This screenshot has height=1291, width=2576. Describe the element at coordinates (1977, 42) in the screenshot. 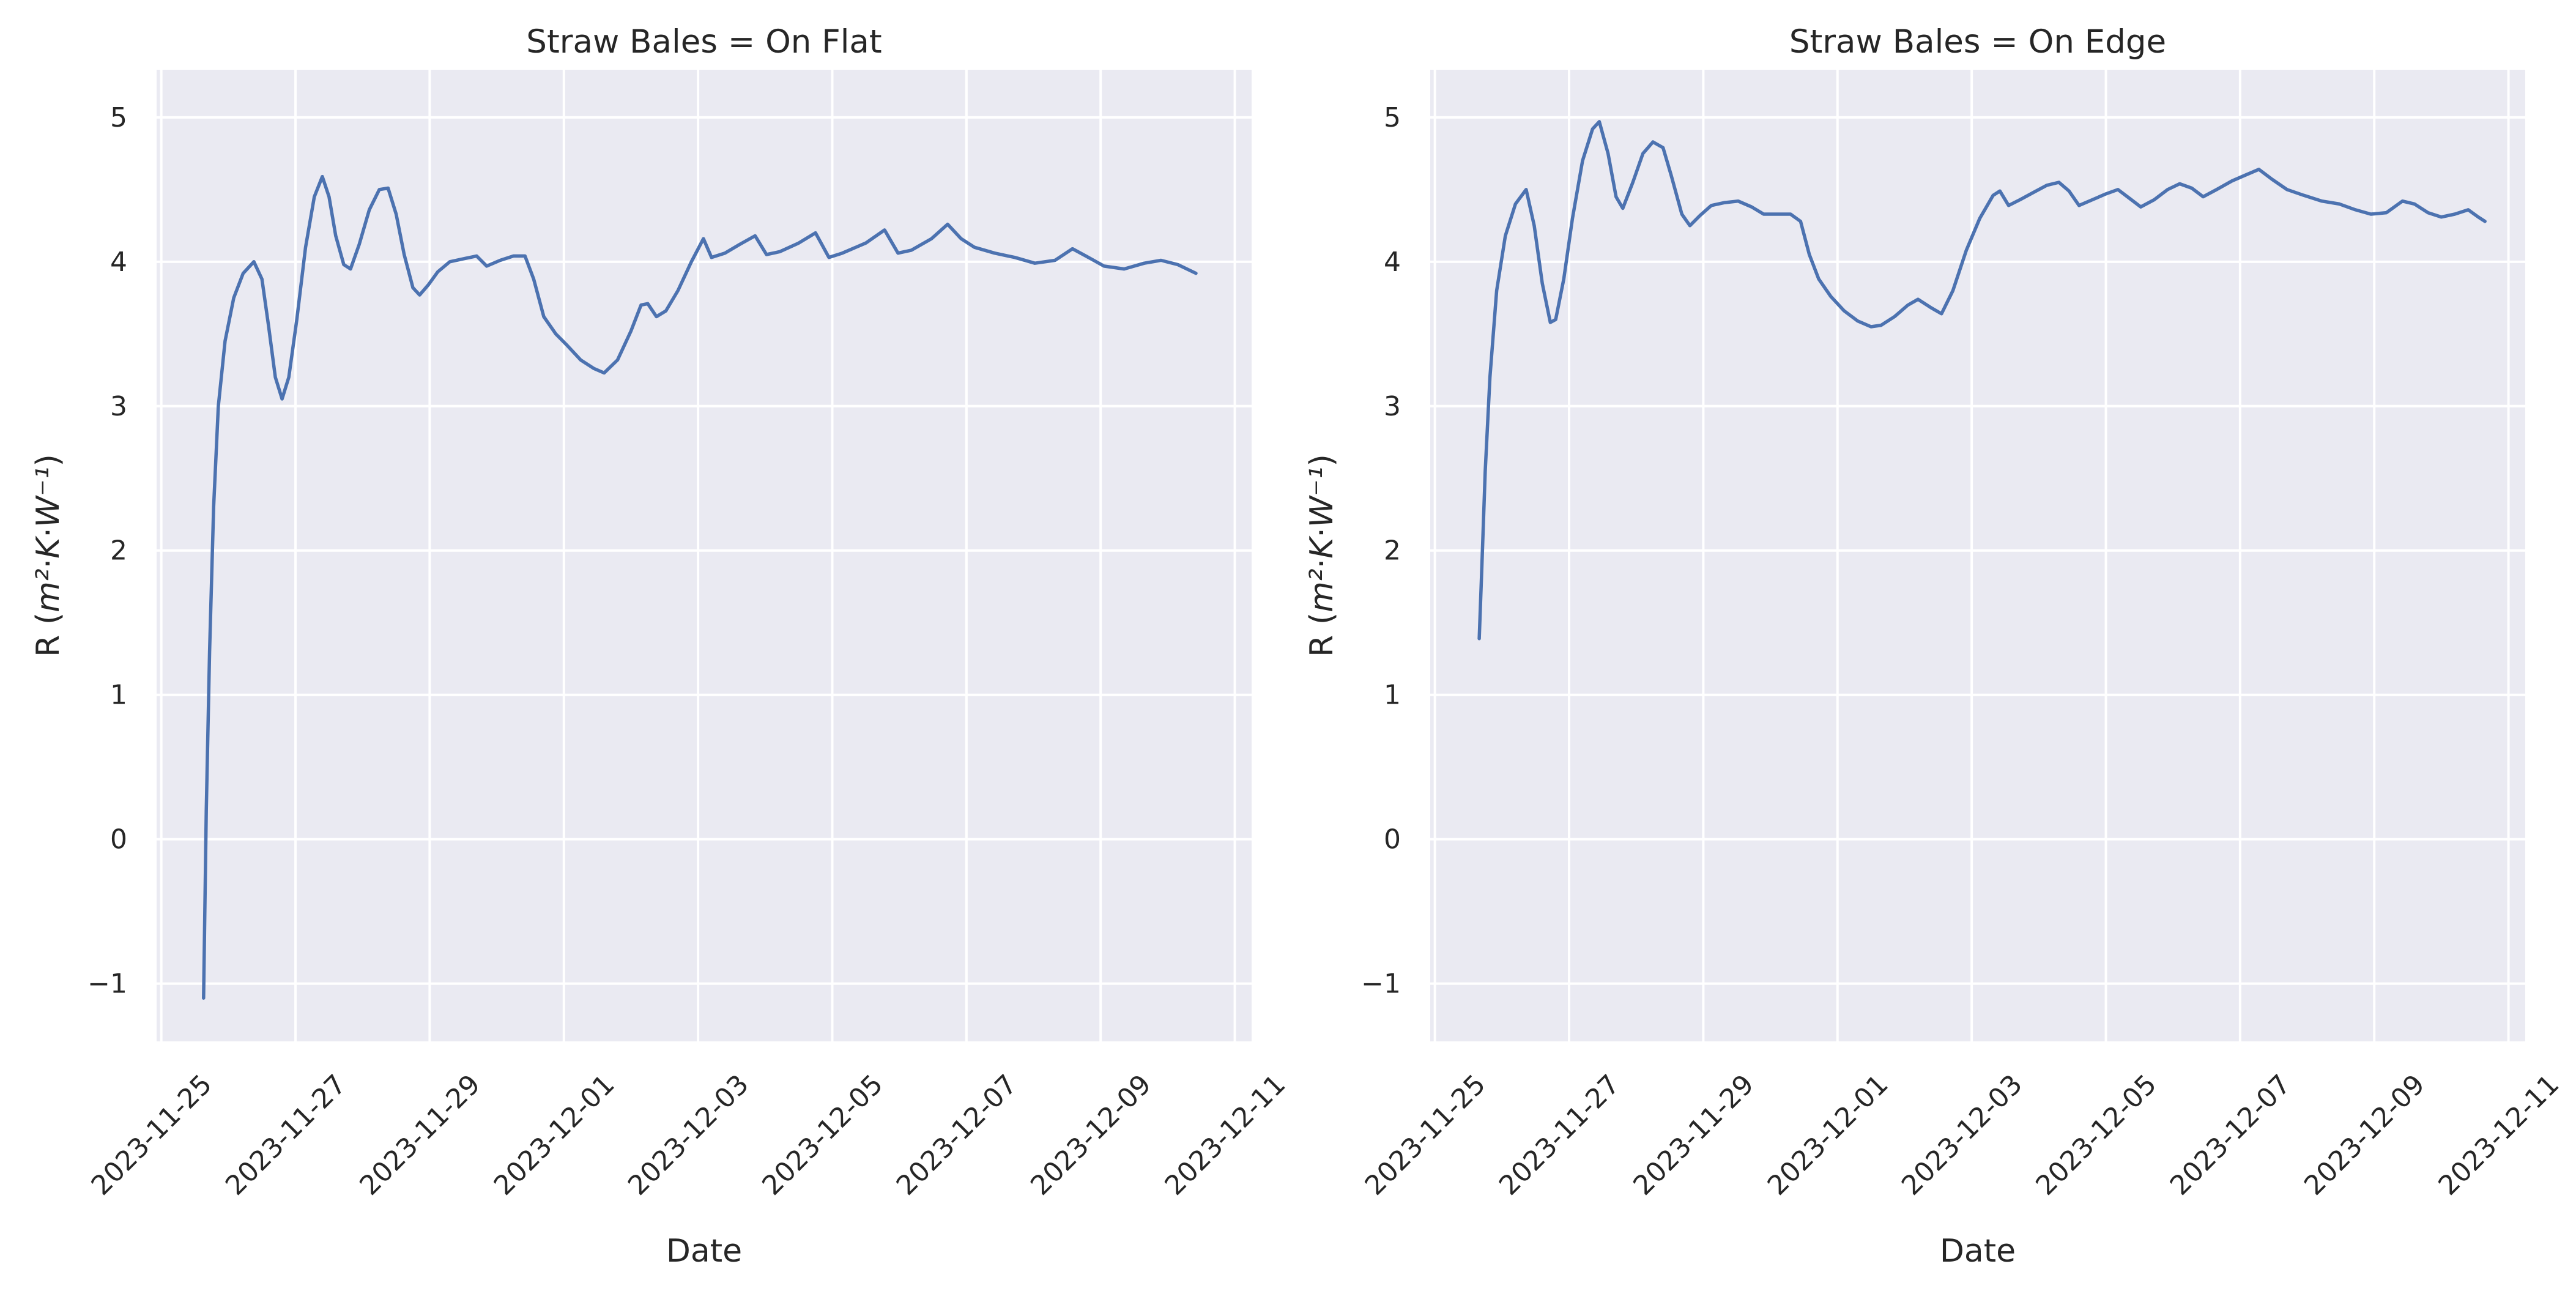

I see `panel-title: Straw Bales = On Edge` at that location.